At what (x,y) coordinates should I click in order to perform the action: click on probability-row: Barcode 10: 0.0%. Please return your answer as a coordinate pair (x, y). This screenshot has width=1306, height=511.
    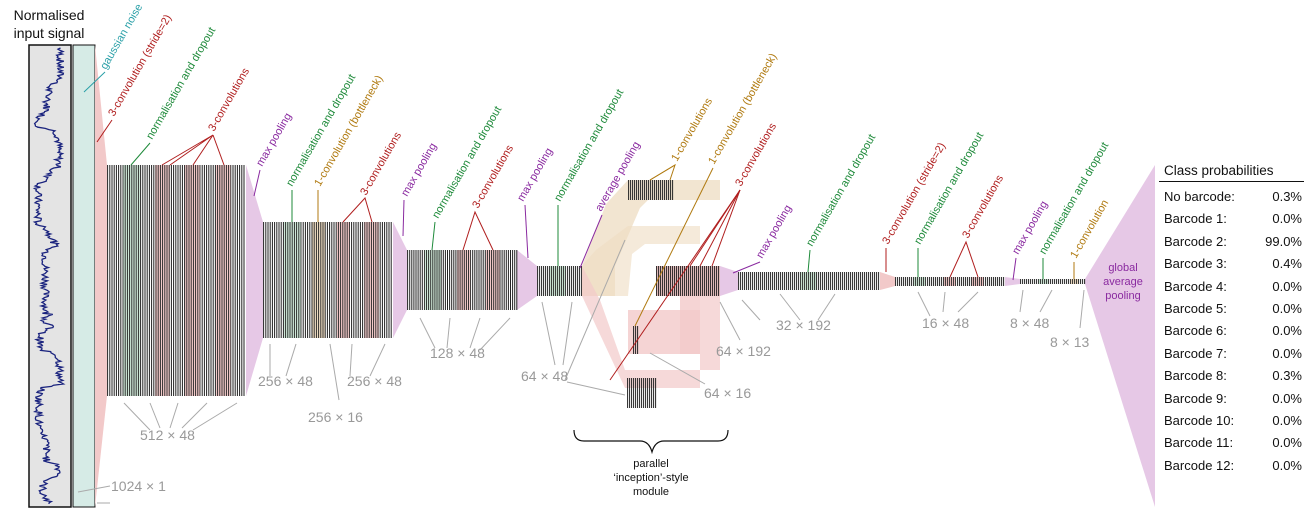
    Looking at the image, I should click on (1231, 421).